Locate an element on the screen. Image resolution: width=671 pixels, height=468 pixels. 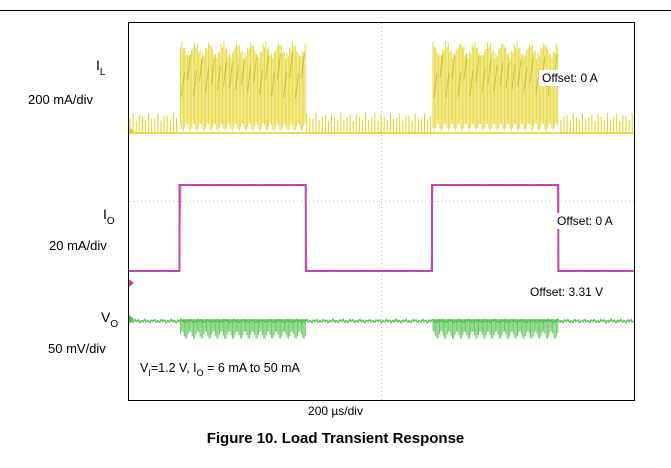
il-trace-envelope is located at coordinates (369, 75).